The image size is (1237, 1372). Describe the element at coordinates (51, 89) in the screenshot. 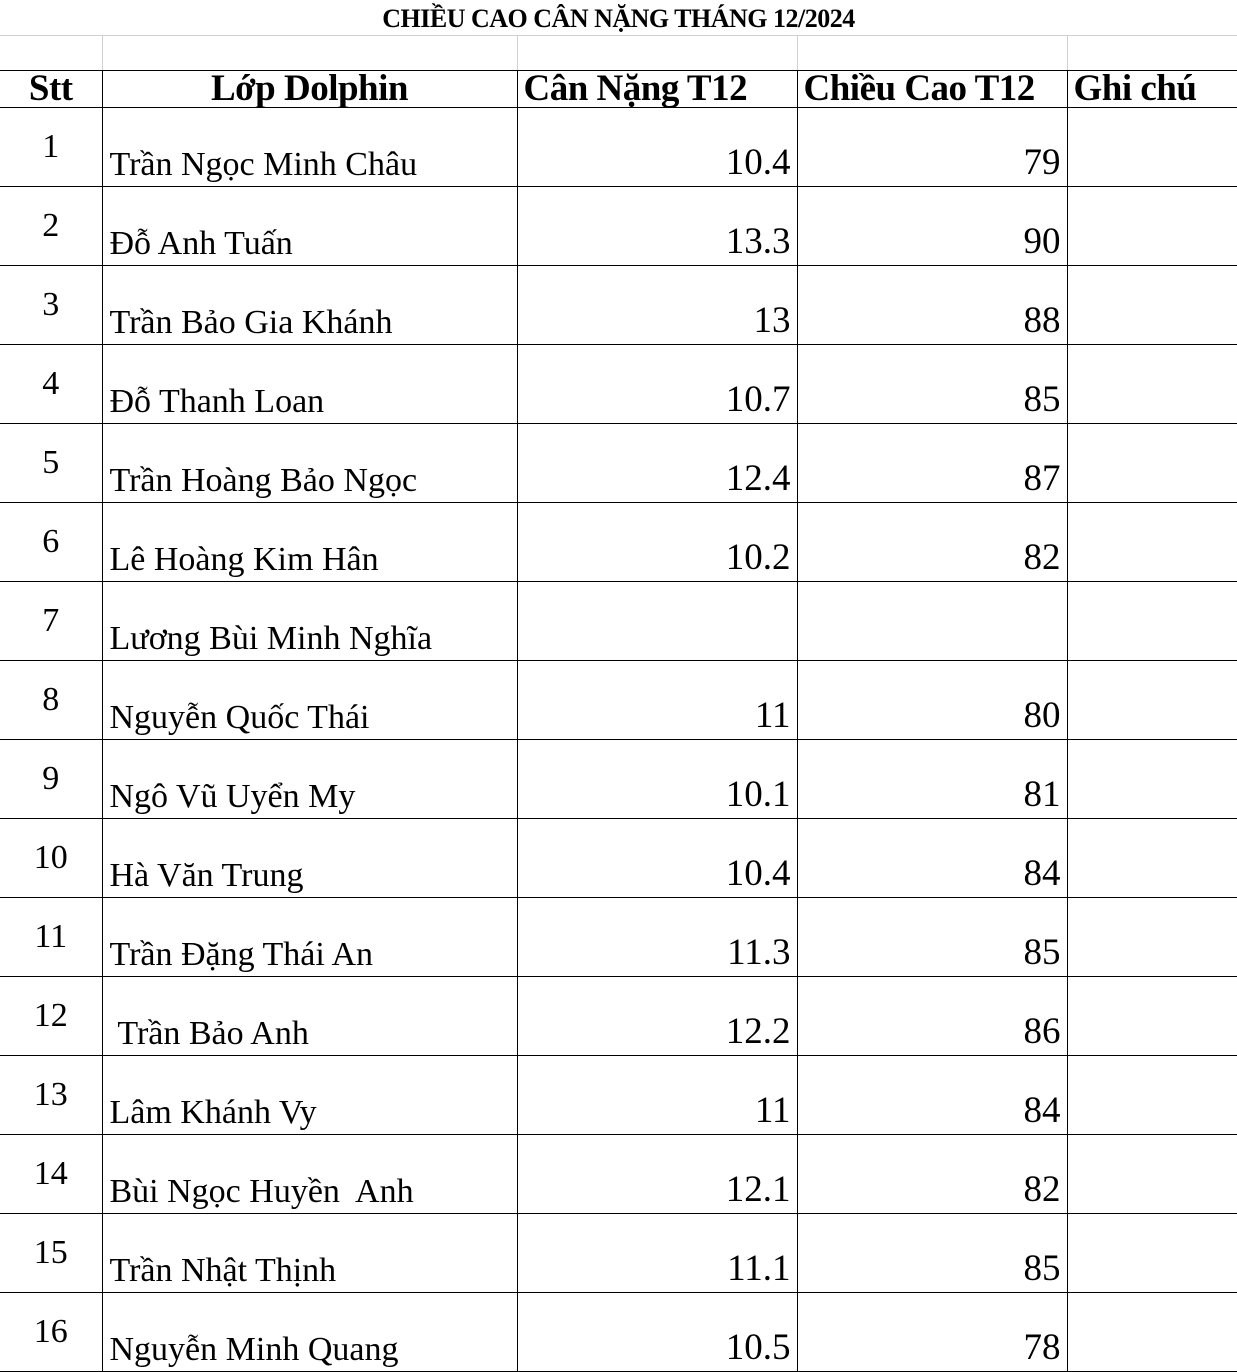

I see `header-stt: Stt` at that location.